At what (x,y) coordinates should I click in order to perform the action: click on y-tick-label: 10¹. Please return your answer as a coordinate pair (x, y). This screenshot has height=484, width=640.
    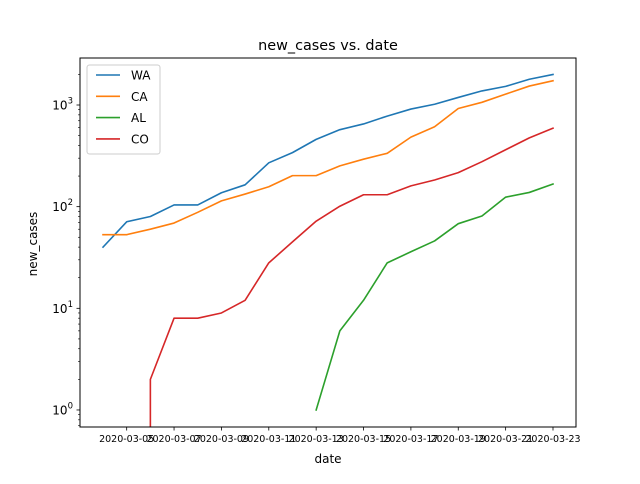
    Looking at the image, I should click on (62, 308).